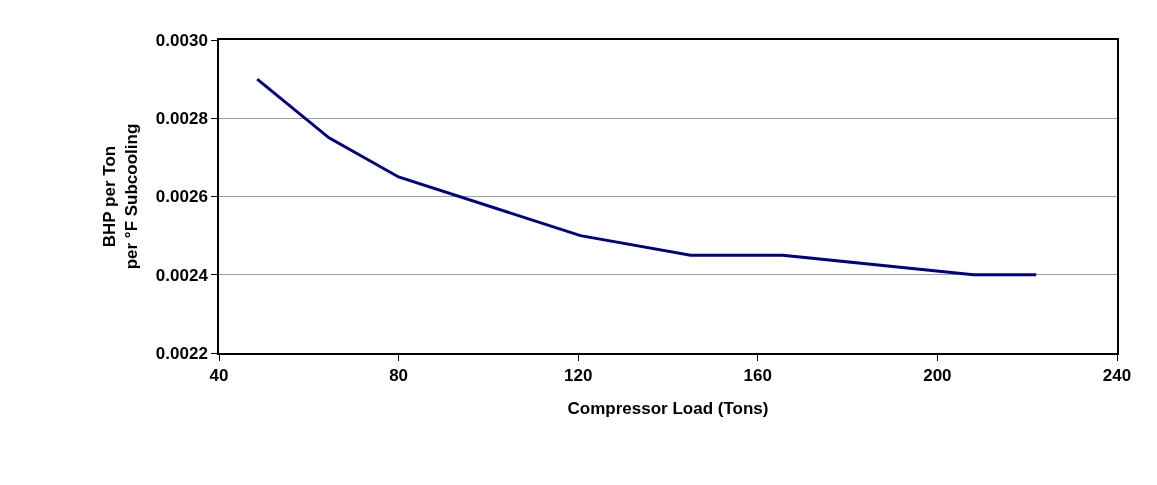  What do you see at coordinates (181, 197) in the screenshot?
I see `y-tick-label: 0.0026` at bounding box center [181, 197].